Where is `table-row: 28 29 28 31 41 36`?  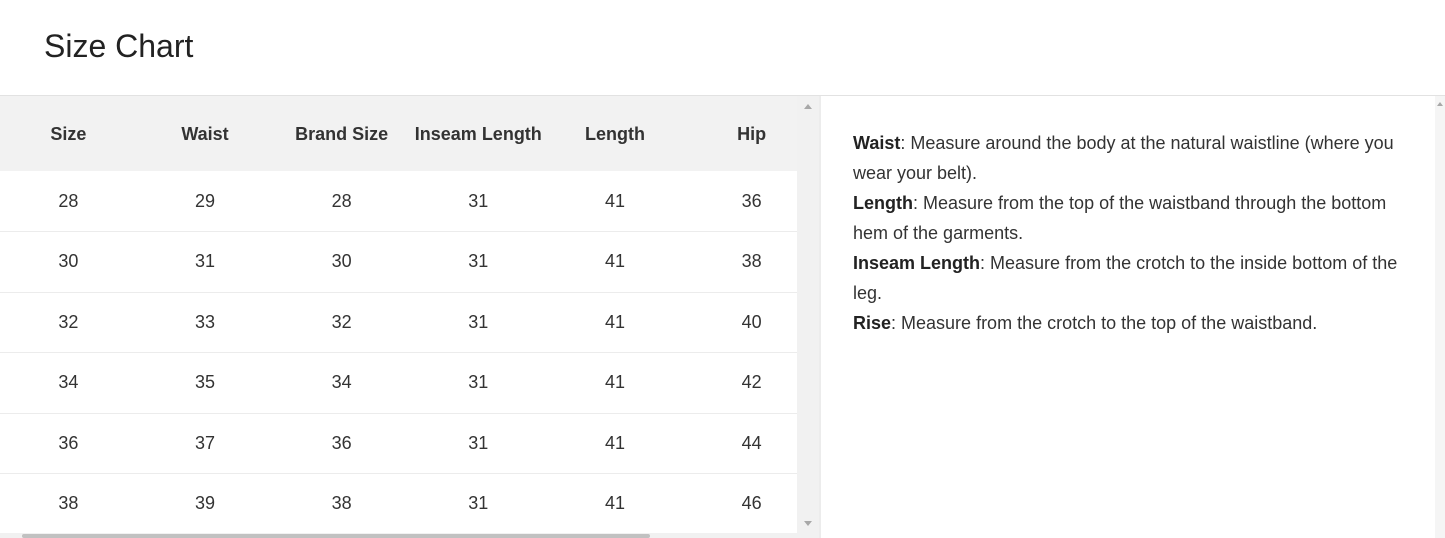
table-row: 28 29 28 31 41 36 is located at coordinates (398, 201).